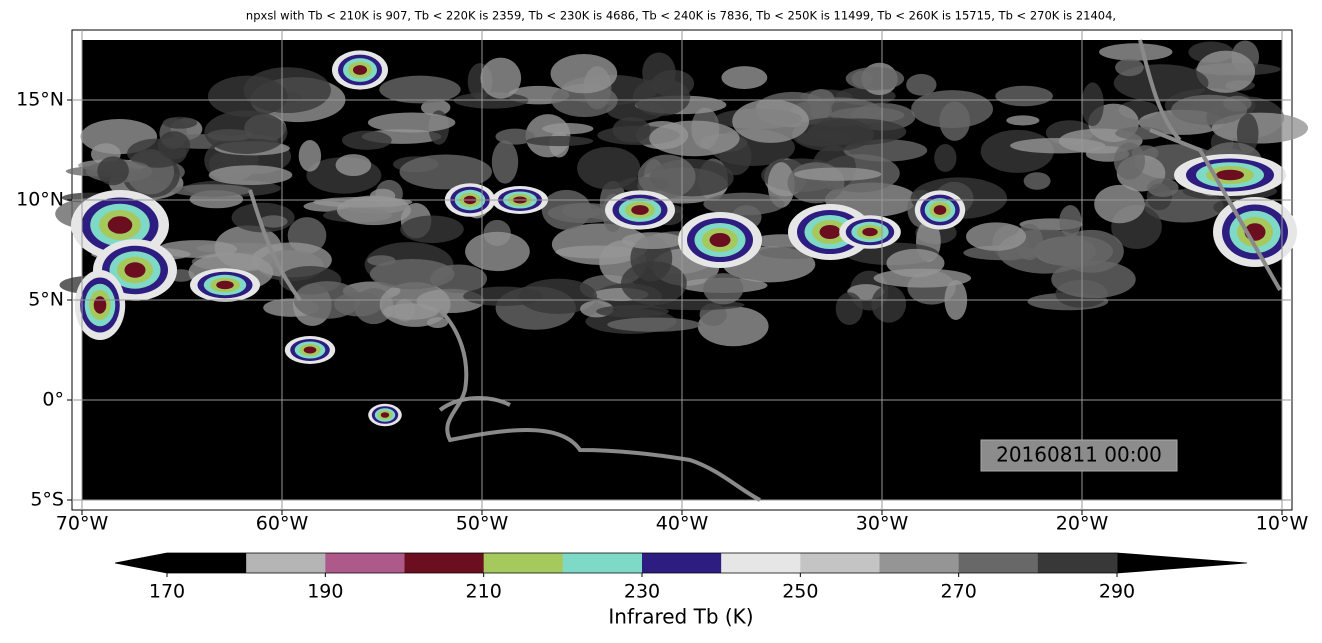 The image size is (1322, 643). I want to click on y-tick-label: 5°S, so click(47, 500).